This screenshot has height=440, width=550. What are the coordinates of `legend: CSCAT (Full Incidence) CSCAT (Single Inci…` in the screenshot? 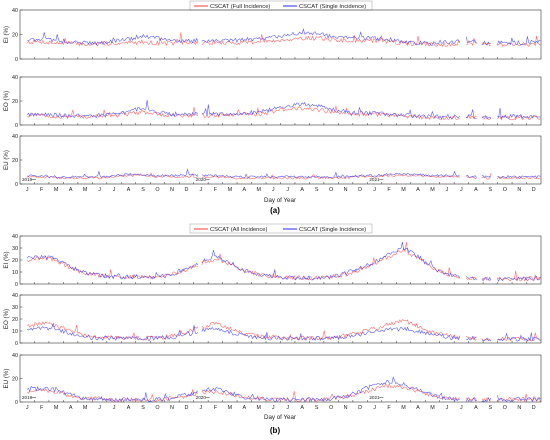 It's located at (281, 5).